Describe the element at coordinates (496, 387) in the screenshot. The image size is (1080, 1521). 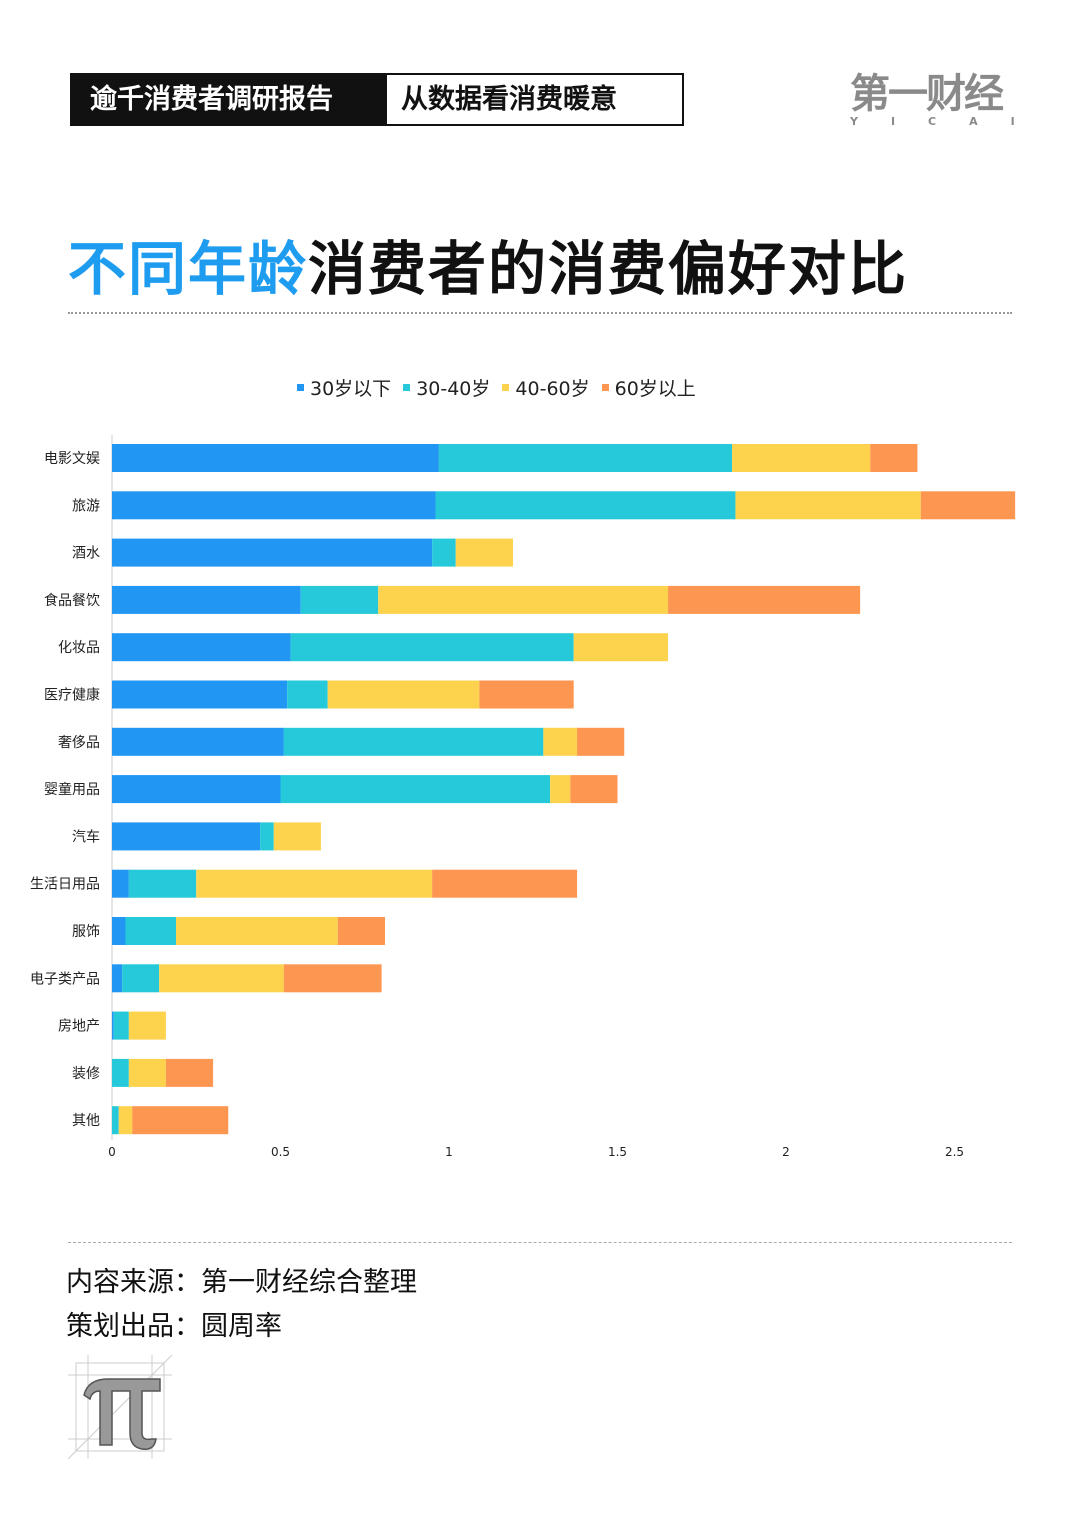
I see `chart-legend: 30岁以下 30-40岁 40-60岁 60岁以上` at that location.